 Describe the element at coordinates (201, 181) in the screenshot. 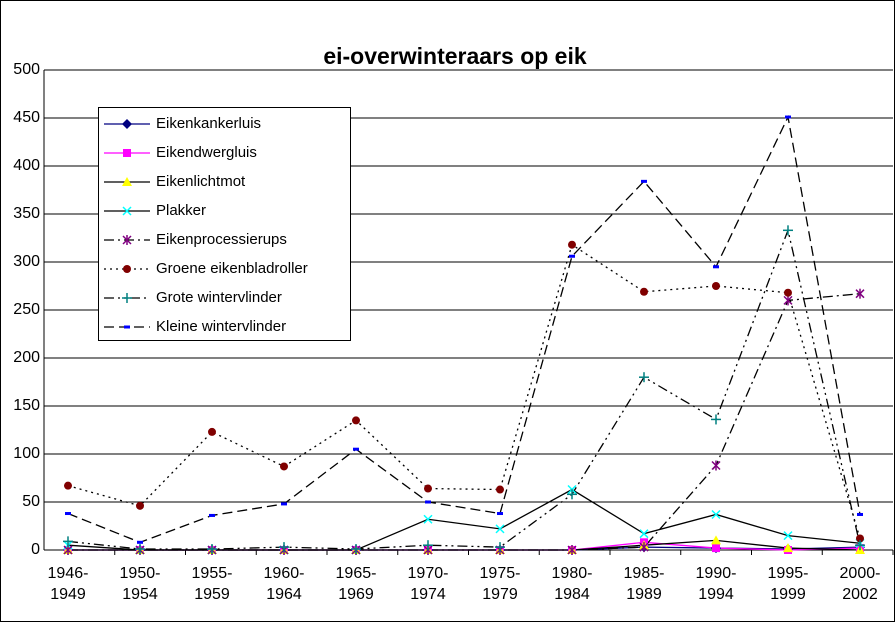

I see `legend-label: Eikenlichtmot` at that location.